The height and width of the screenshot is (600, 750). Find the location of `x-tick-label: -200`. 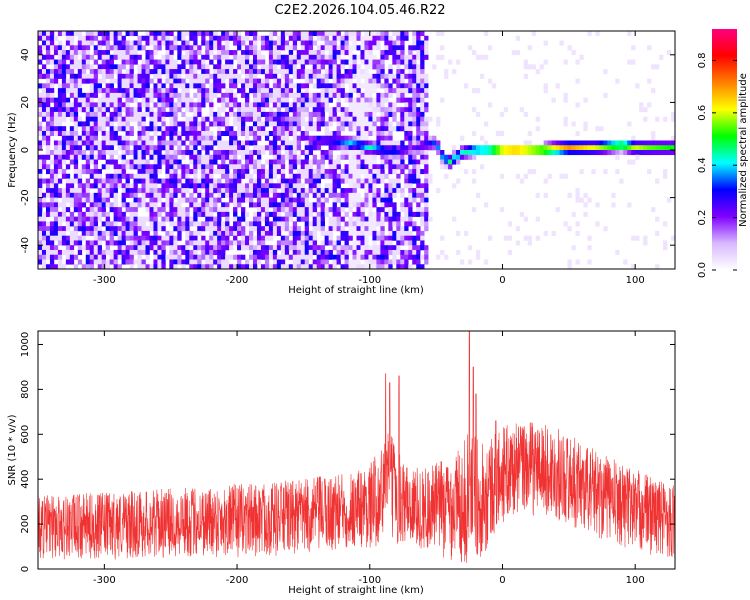

x-tick-label: -200 is located at coordinates (237, 280).